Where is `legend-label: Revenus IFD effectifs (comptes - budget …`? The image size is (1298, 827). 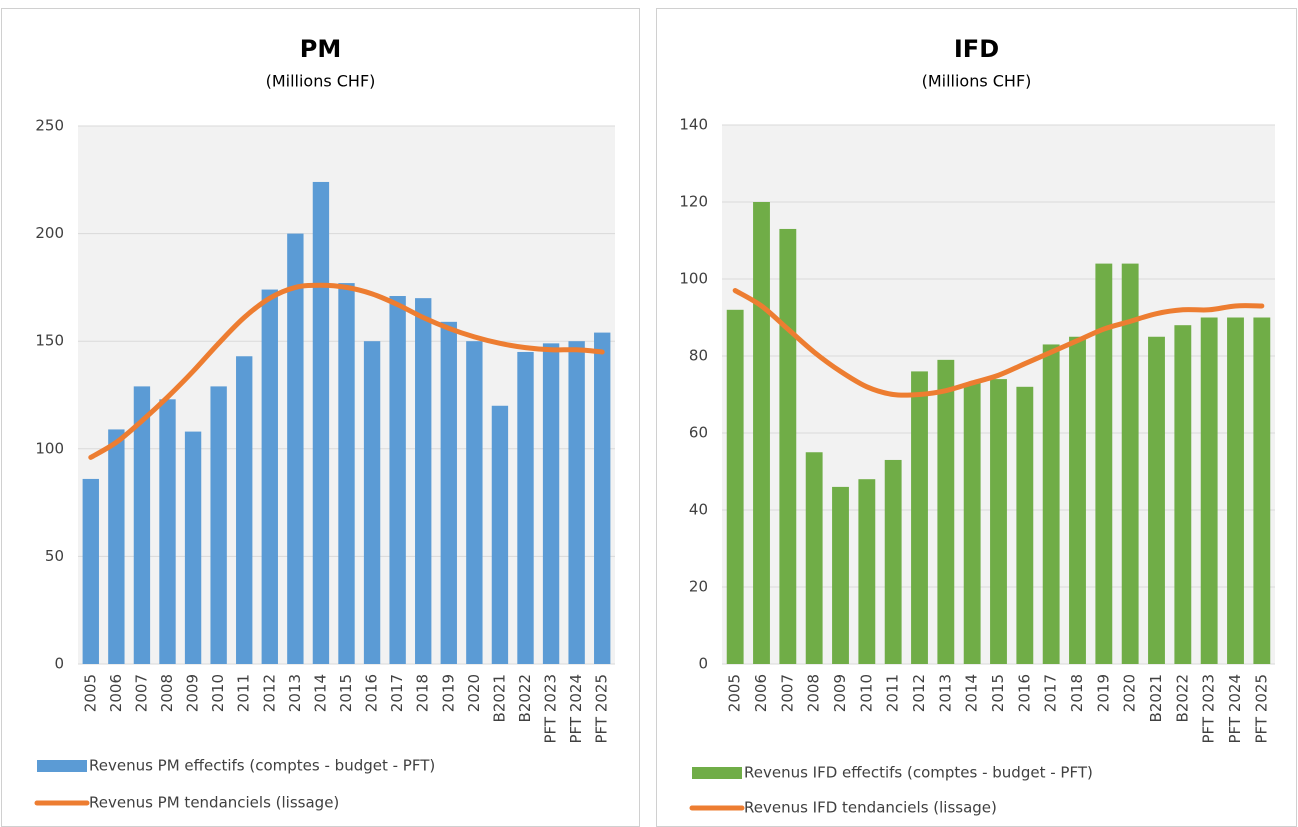
legend-label: Revenus IFD effectifs (comptes - budget … is located at coordinates (918, 773).